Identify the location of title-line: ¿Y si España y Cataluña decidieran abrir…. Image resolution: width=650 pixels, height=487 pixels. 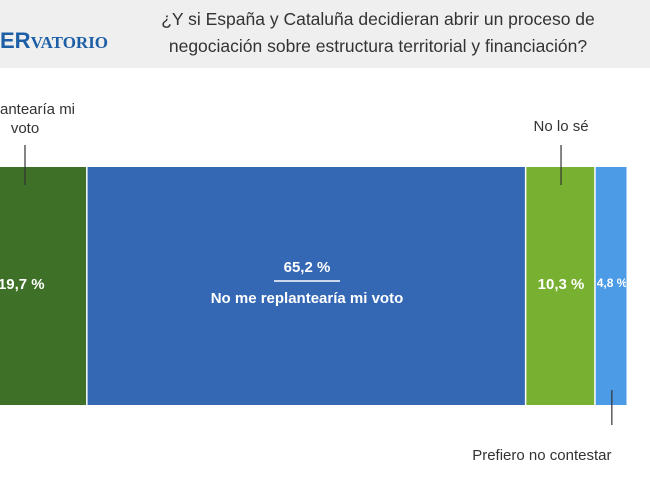
(378, 19).